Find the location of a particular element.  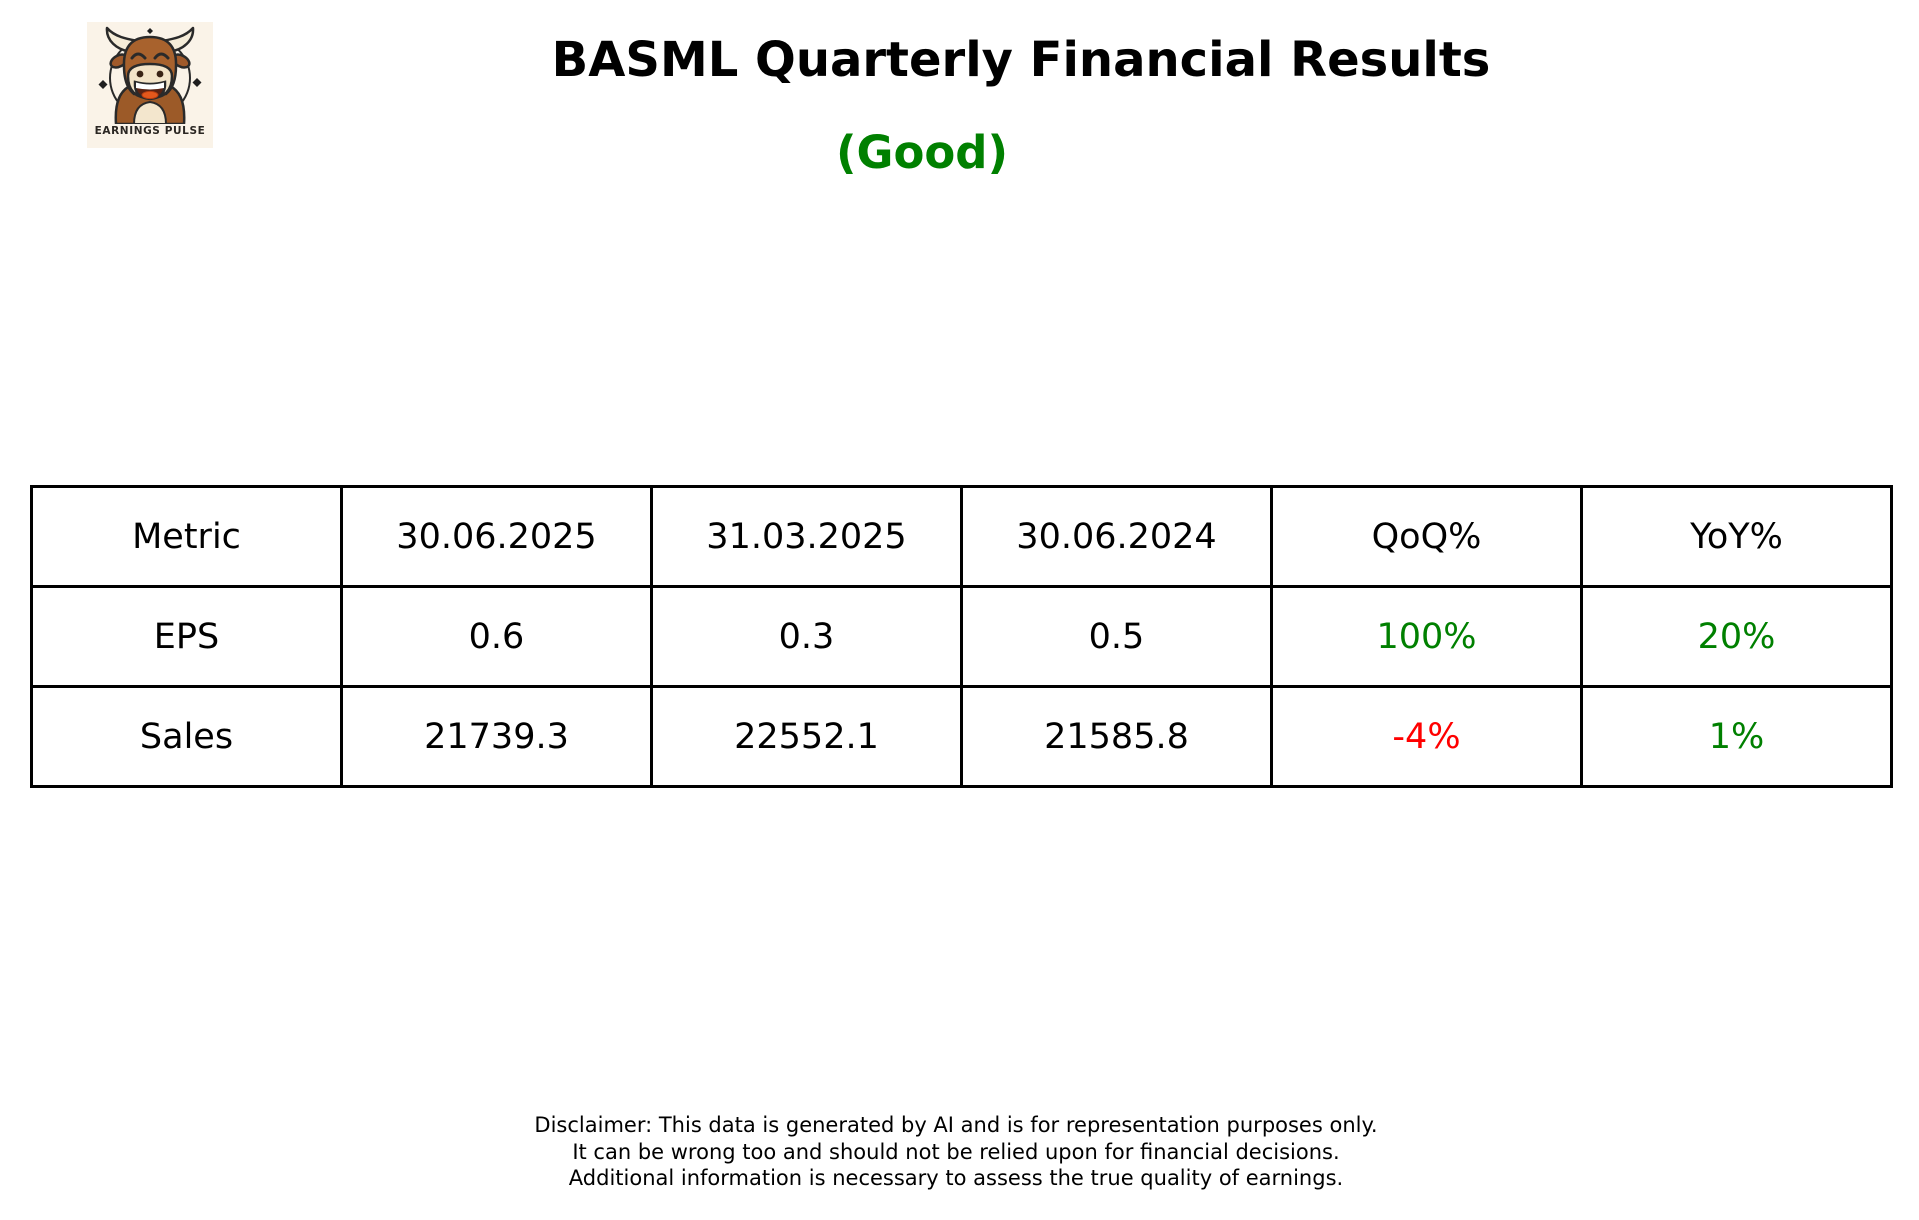

table-row-sales: Sales 21739.3 22552.1 21585.8 -4% 1% is located at coordinates (961, 736).